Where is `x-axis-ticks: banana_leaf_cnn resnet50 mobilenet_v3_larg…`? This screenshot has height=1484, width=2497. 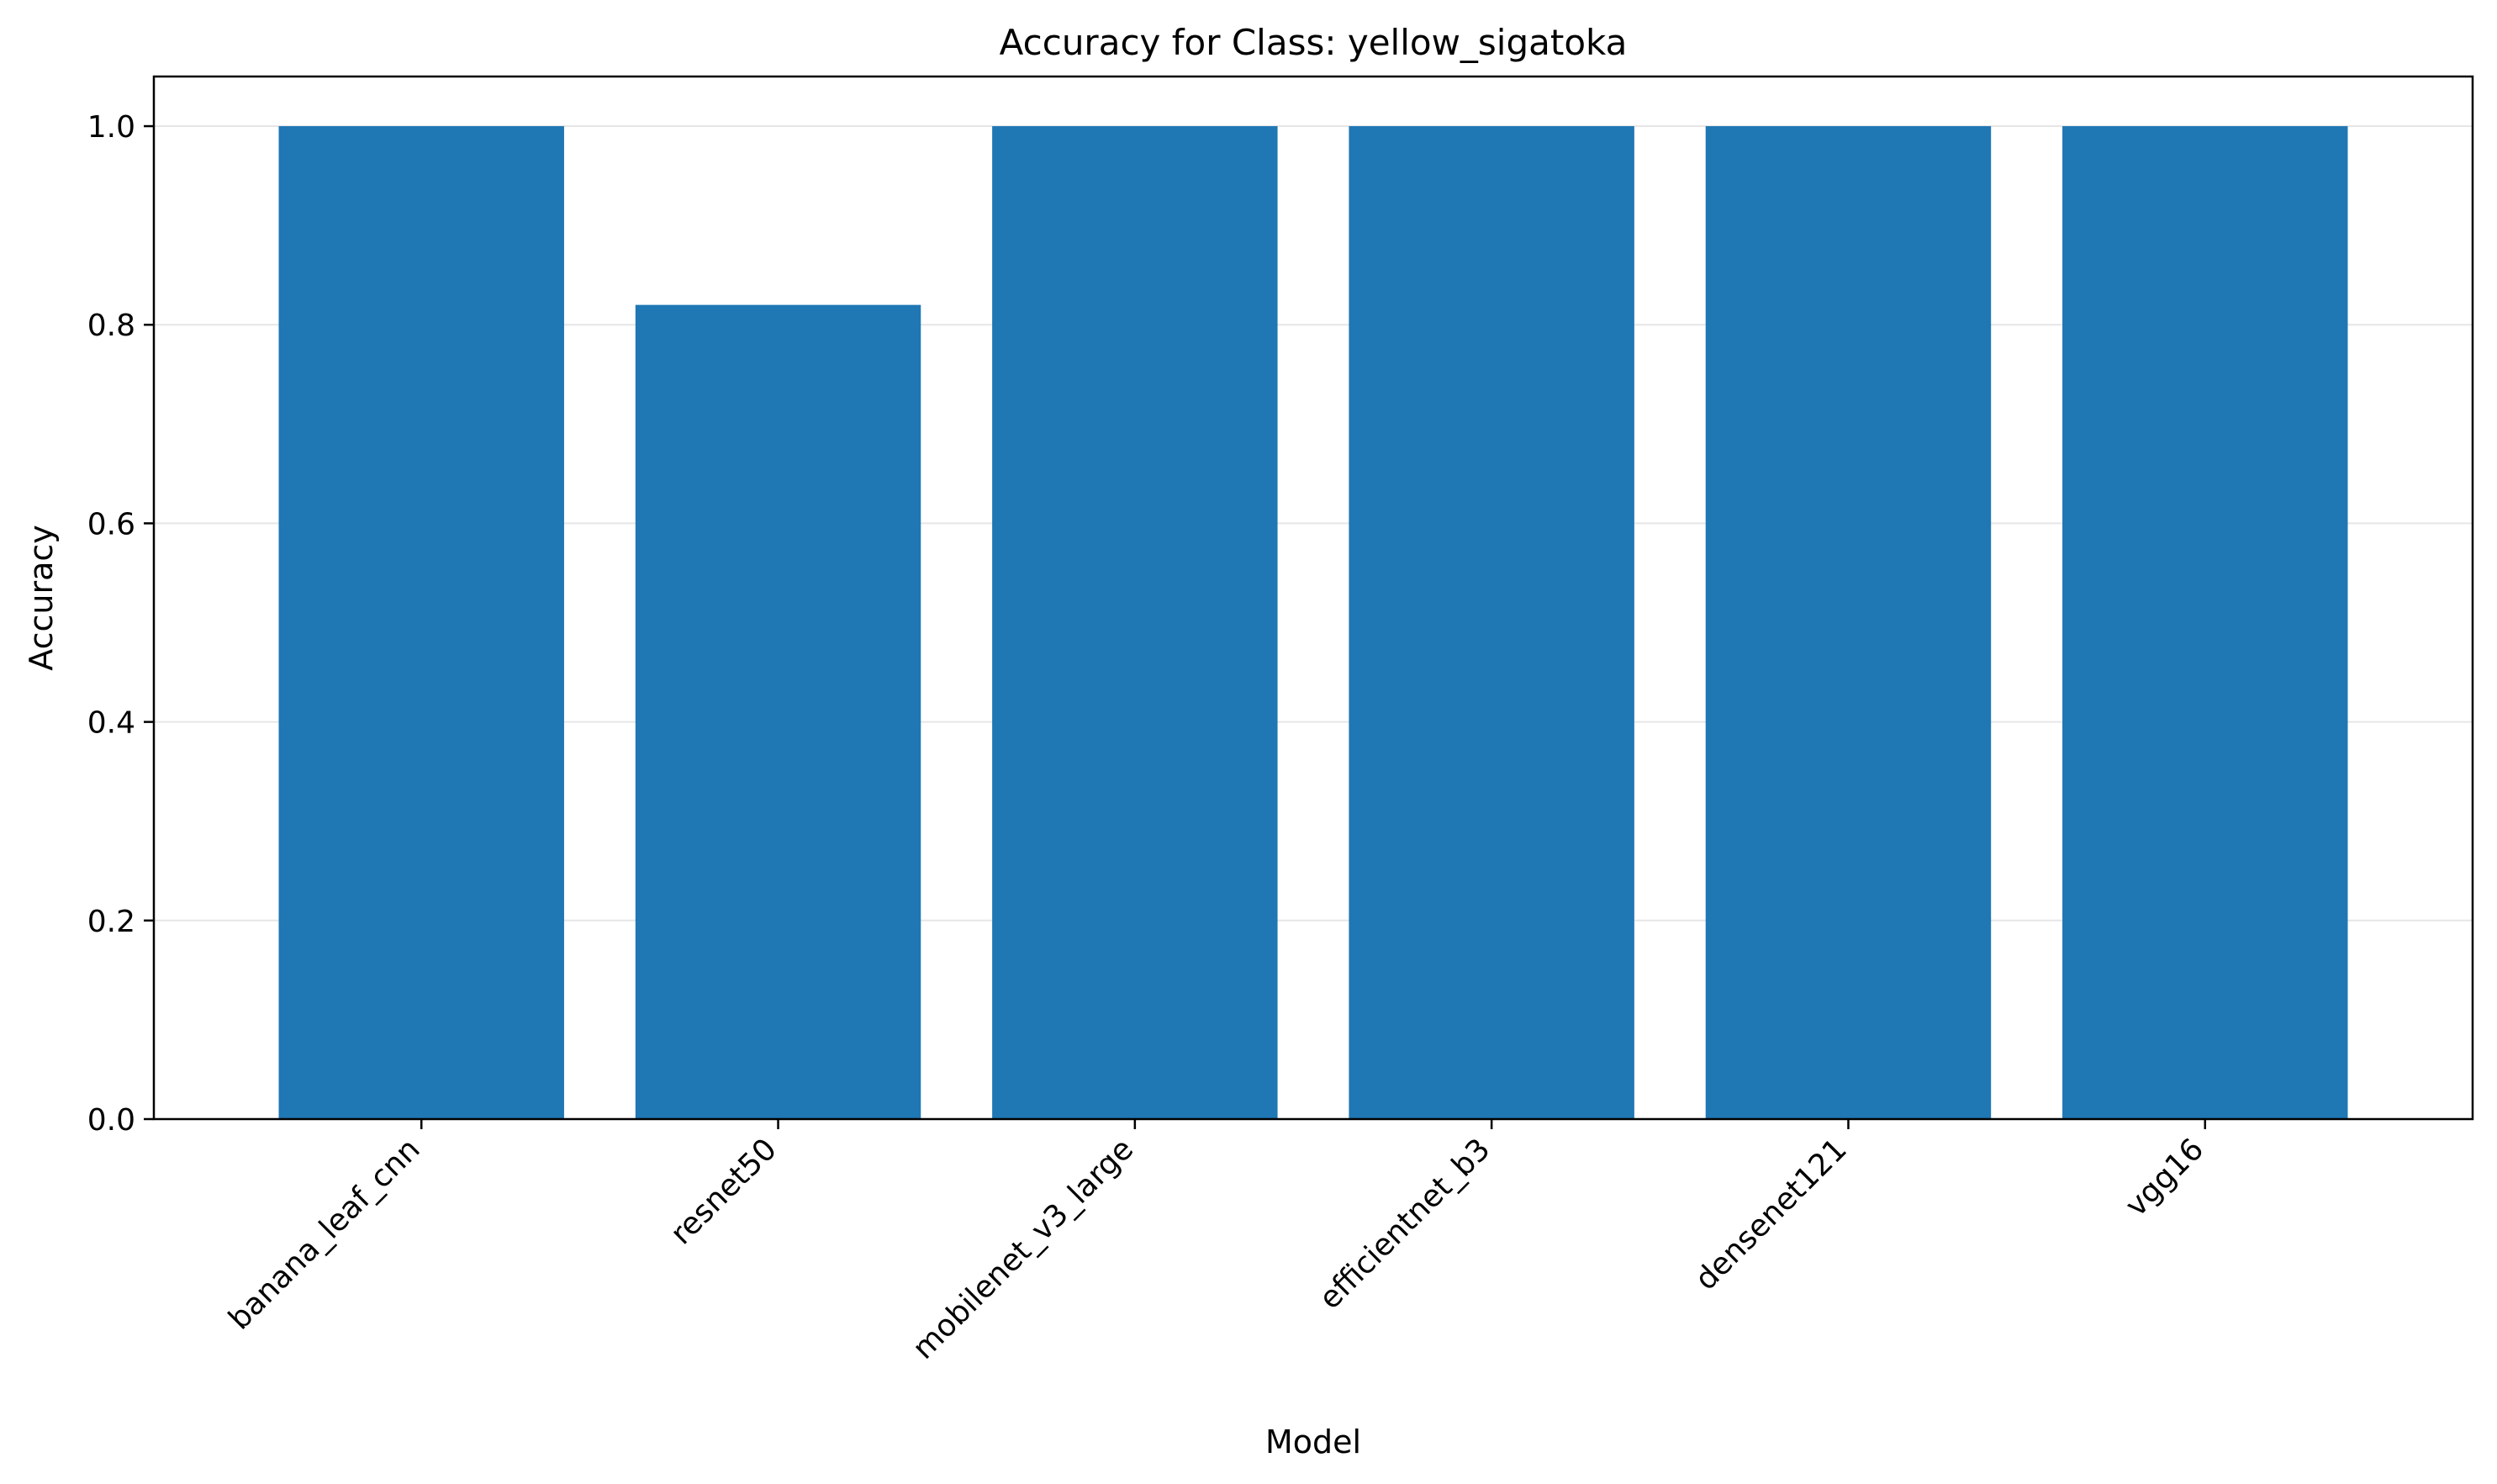 x-axis-ticks: banana_leaf_cnn resnet50 mobilenet_v3_larg… is located at coordinates (1216, 1242).